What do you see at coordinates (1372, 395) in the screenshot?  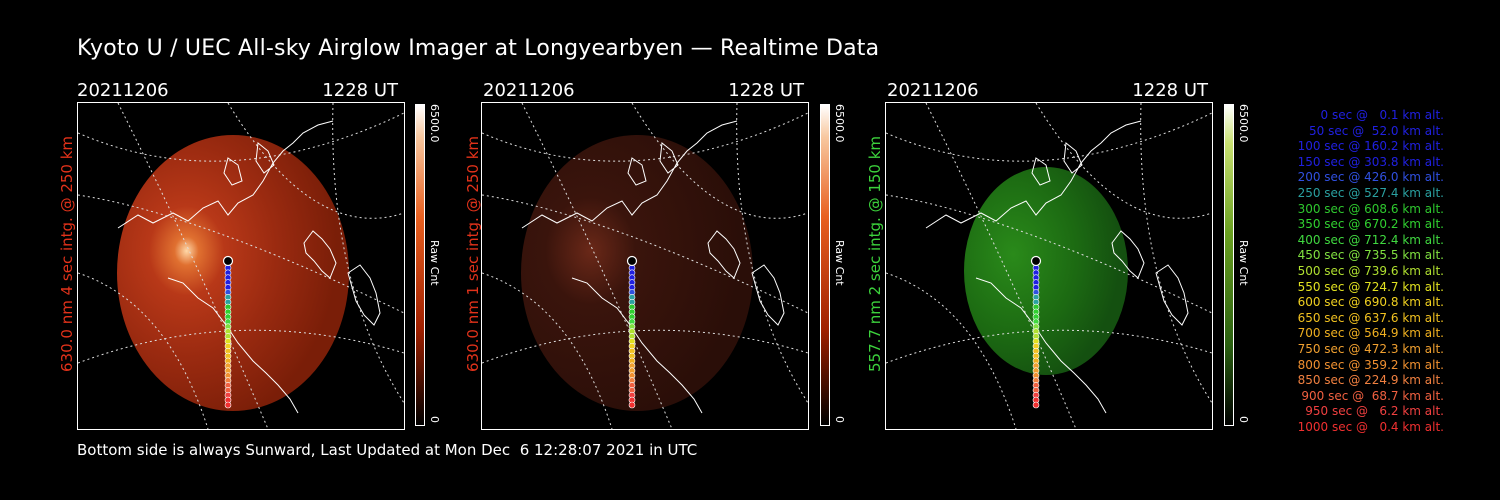 I see `legend-item: 900 sec @ 68.7 km alt.` at bounding box center [1372, 395].